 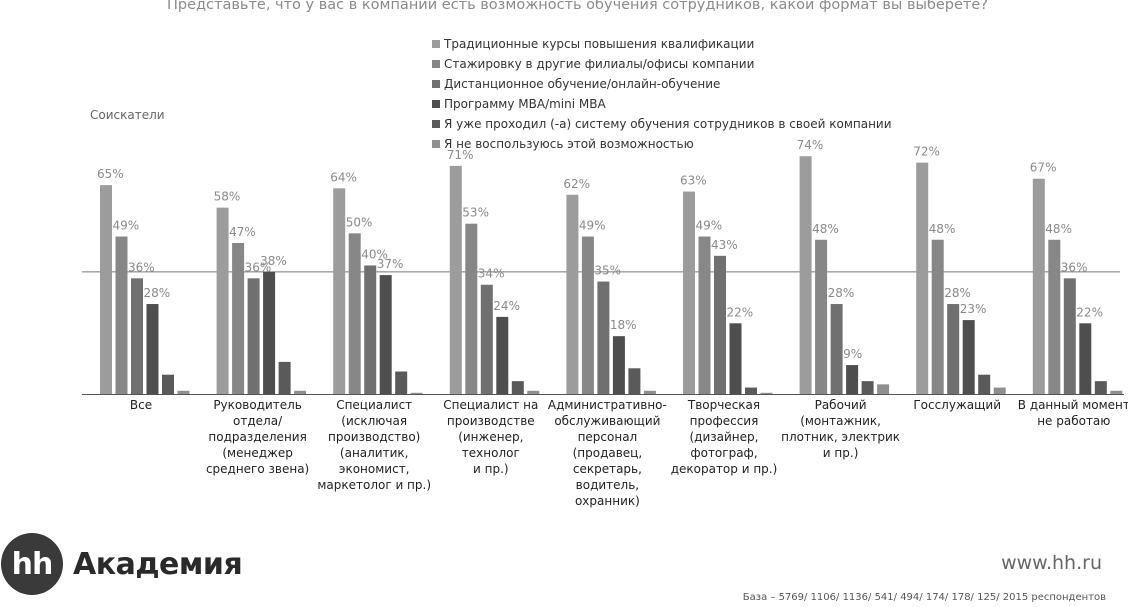 What do you see at coordinates (607, 271) in the screenshot?
I see `data-label: 35%` at bounding box center [607, 271].